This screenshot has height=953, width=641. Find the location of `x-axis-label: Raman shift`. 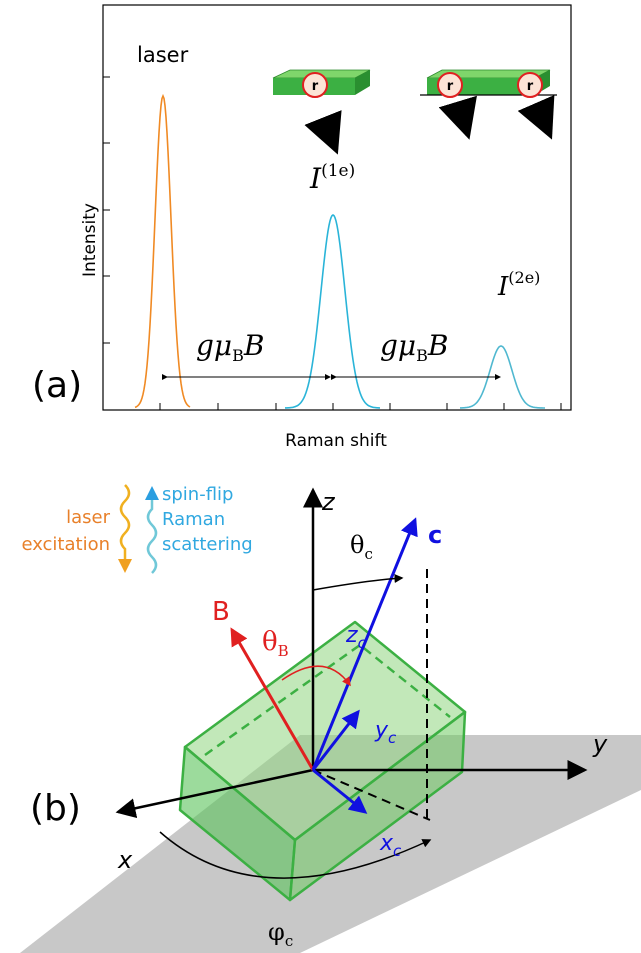

x-axis-label: Raman shift is located at coordinates (336, 441).